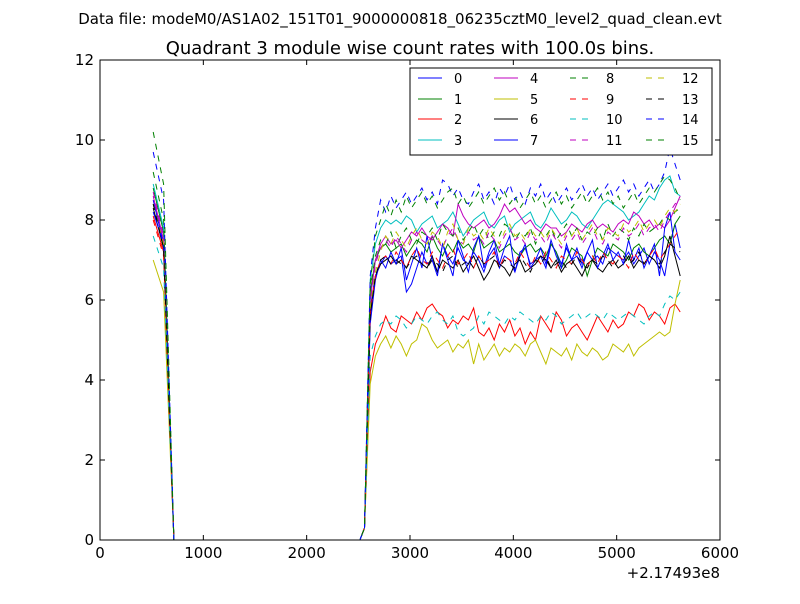 The image size is (800, 604). I want to click on x-tick-label: 3000, so click(410, 553).